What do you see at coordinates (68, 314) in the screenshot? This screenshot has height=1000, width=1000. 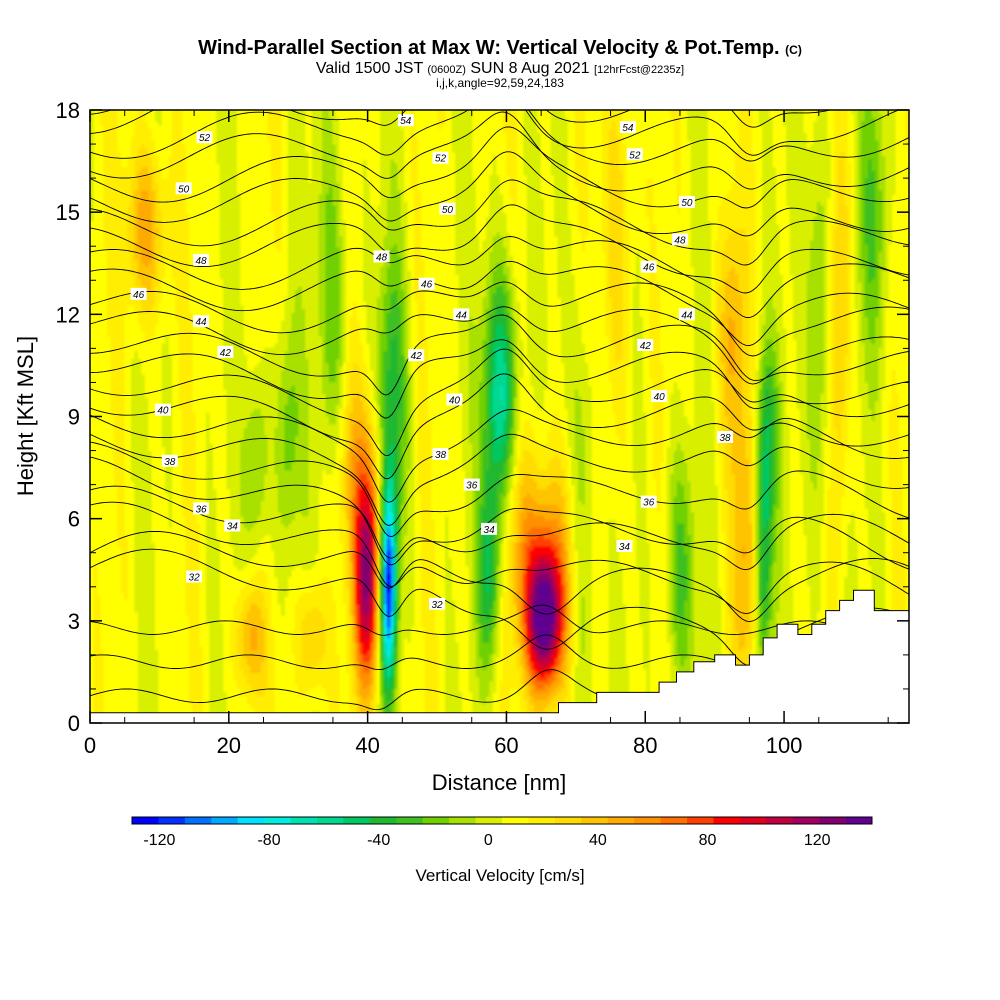 I see `y-tick-label: 12` at bounding box center [68, 314].